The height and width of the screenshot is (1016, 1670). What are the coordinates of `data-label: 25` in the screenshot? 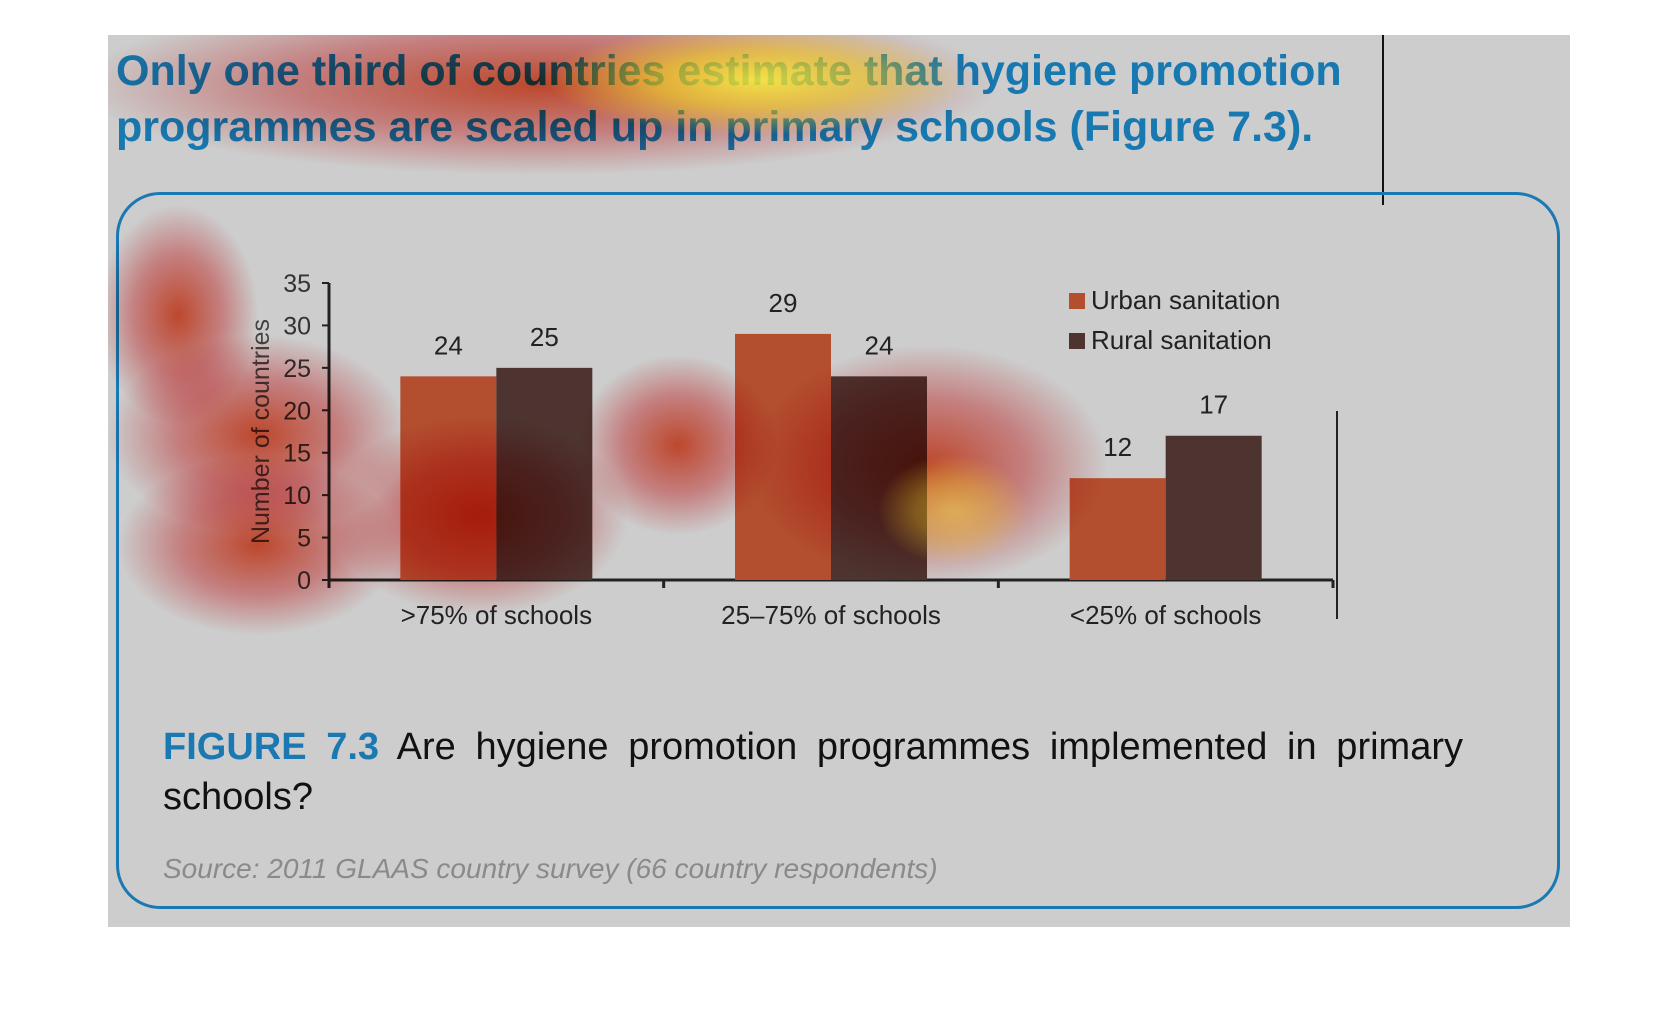 It's located at (544, 337).